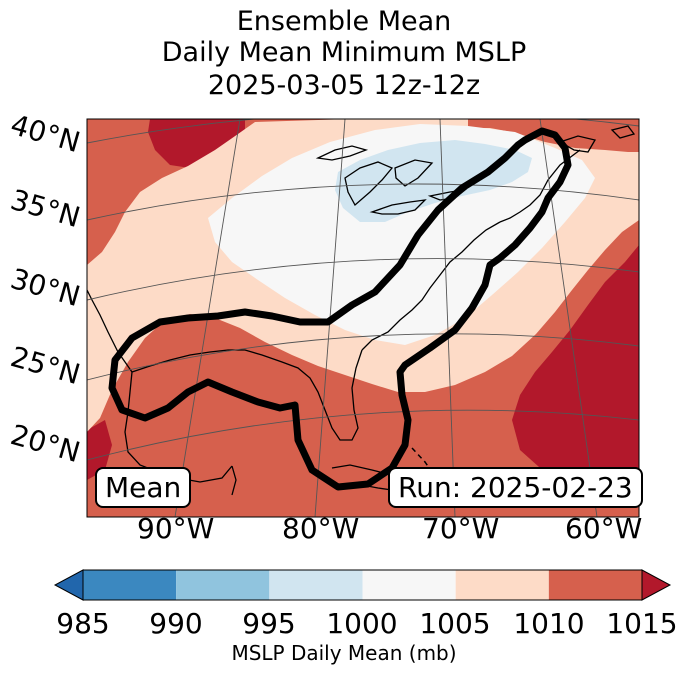 The image size is (688, 674). I want to click on field-1015-east, so click(575, 375).